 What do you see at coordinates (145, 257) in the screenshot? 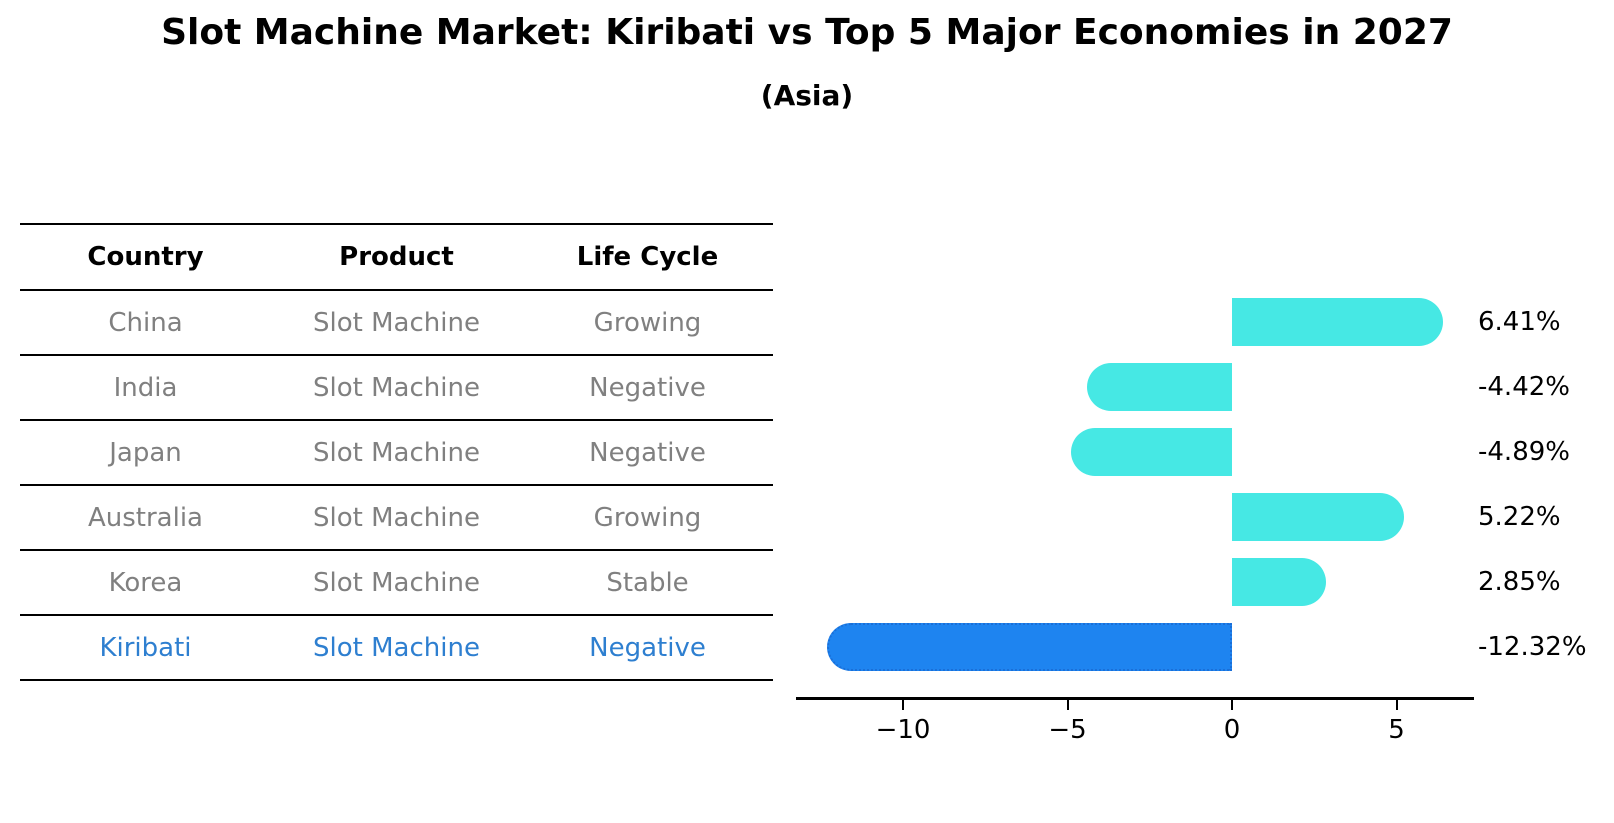
I see `column-header-country: Country` at bounding box center [145, 257].